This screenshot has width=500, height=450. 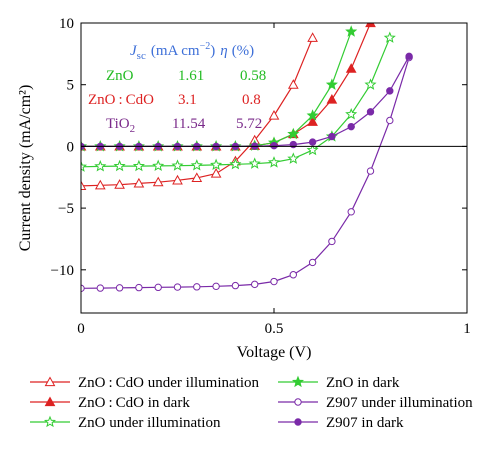 What do you see at coordinates (187, 100) in the screenshot?
I see `annotation-row-jsc: 3.1` at bounding box center [187, 100].